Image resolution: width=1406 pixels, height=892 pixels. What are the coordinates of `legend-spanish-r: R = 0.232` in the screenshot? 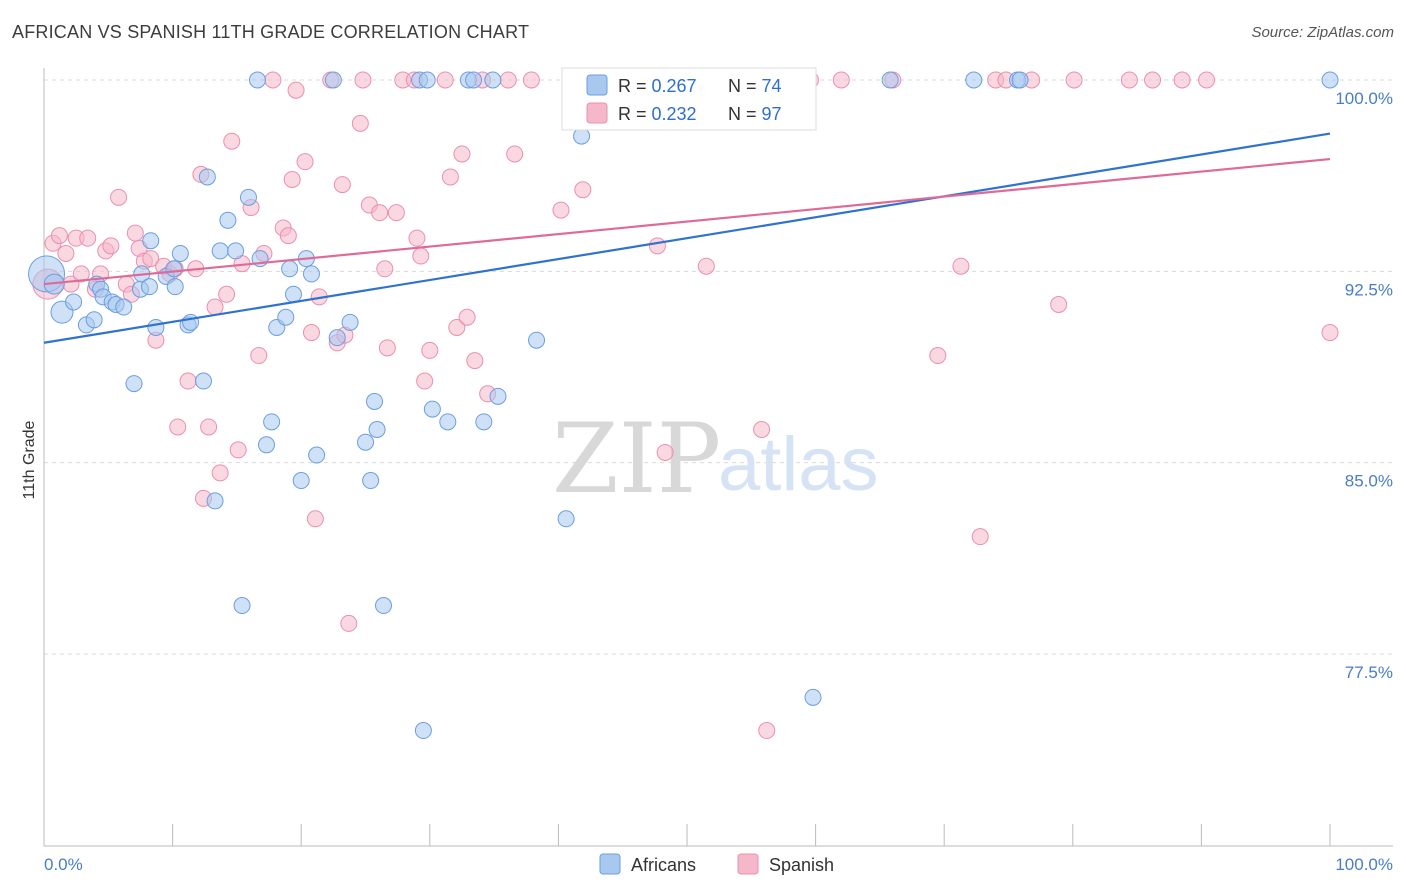 It's located at (657, 114).